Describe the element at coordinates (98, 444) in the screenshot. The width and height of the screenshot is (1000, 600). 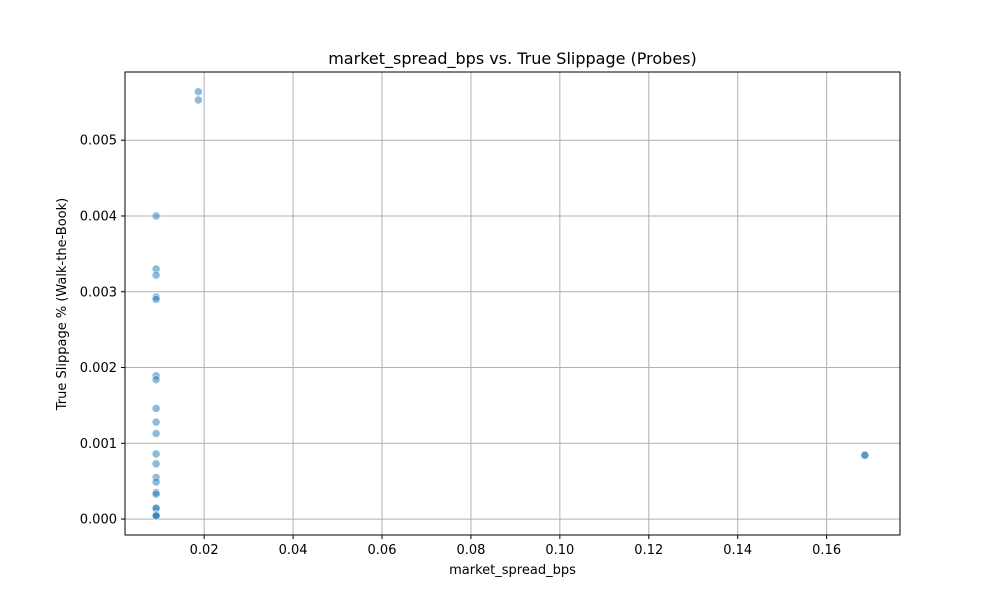
I see `y-tick-label: 0.001` at that location.